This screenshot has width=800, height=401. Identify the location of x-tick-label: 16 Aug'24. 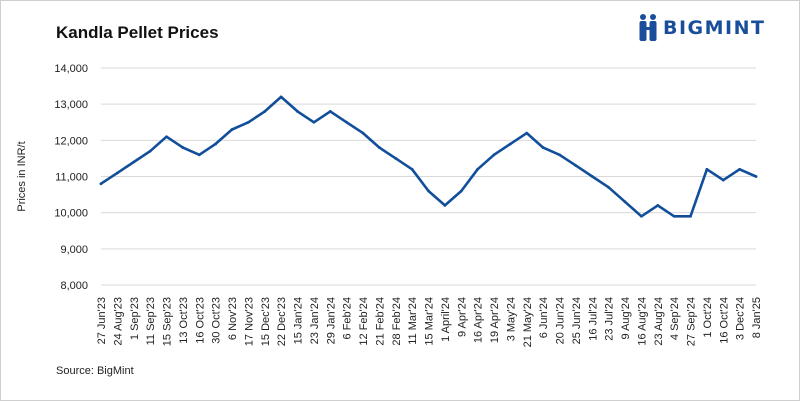
(642, 321).